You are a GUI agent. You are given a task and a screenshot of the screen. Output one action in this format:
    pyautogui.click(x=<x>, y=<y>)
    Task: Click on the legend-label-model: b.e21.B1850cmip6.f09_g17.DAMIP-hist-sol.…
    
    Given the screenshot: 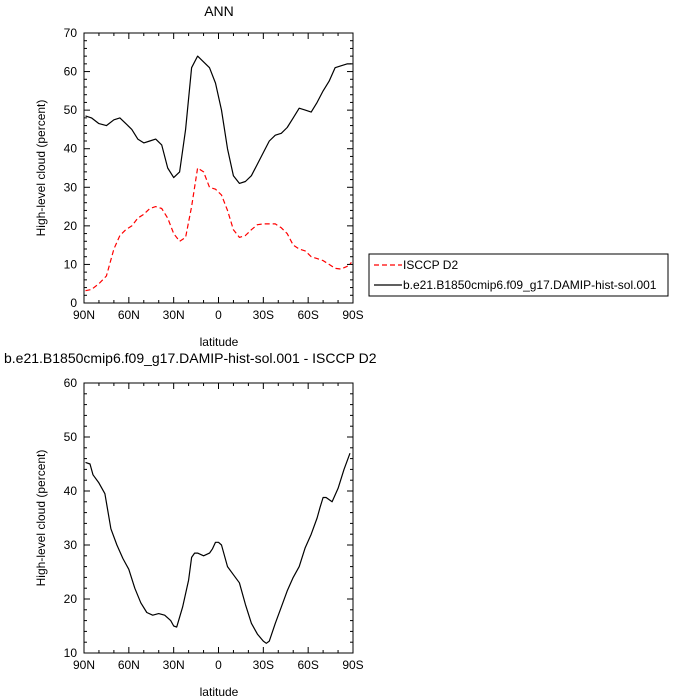 What is the action you would take?
    pyautogui.click(x=530, y=285)
    